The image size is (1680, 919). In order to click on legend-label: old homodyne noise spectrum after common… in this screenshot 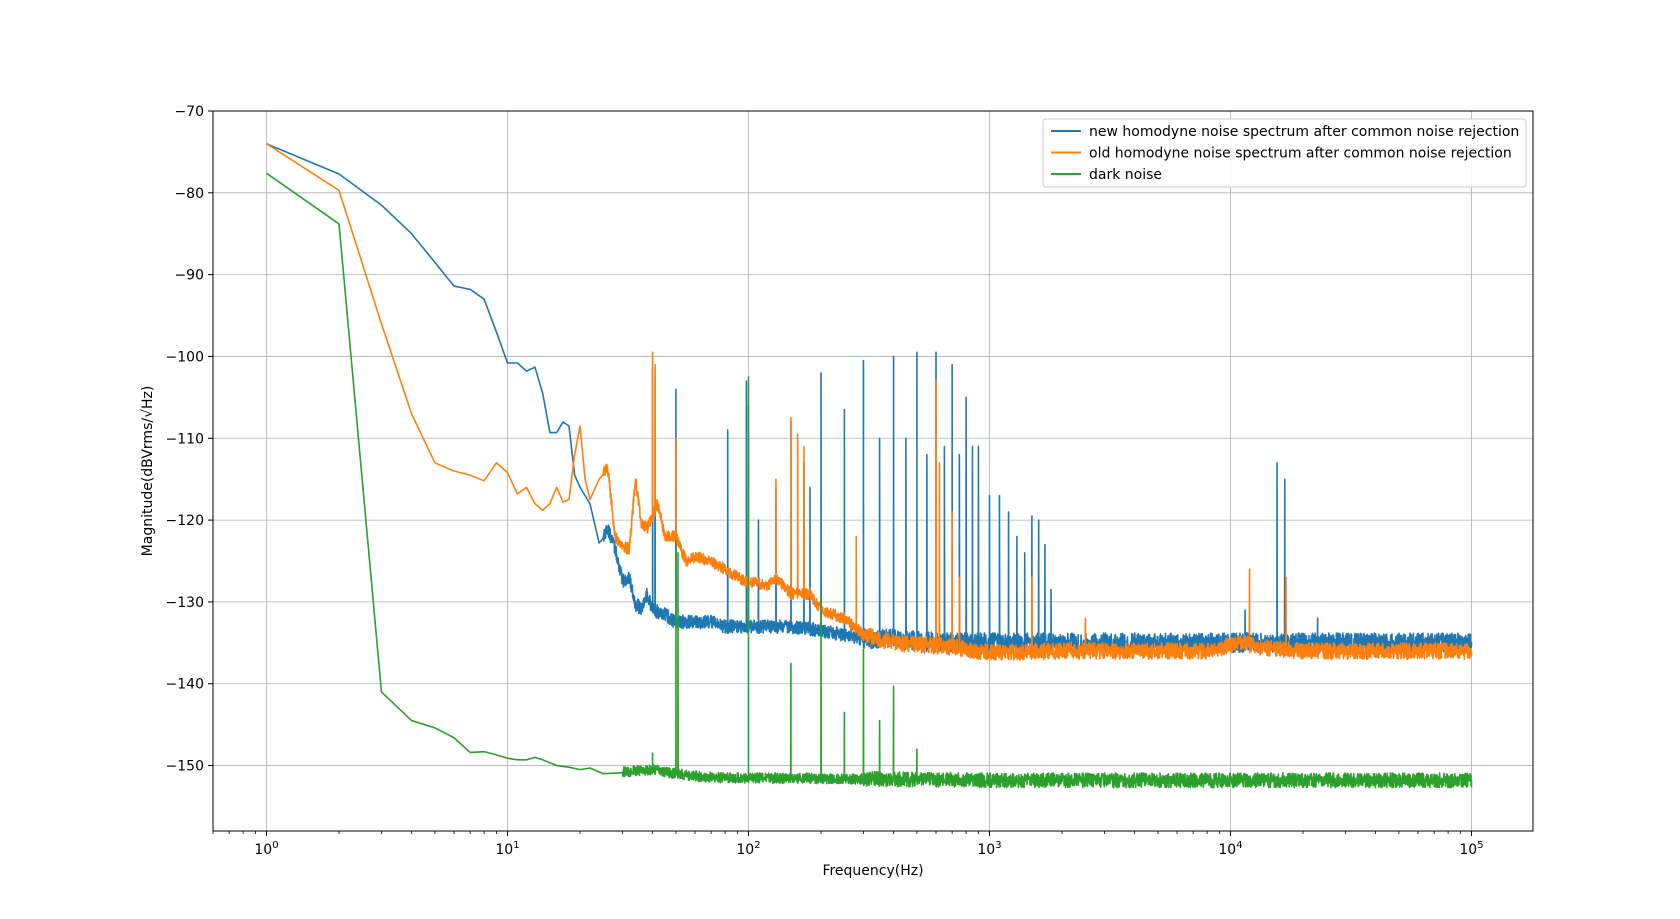, I will do `click(1300, 154)`.